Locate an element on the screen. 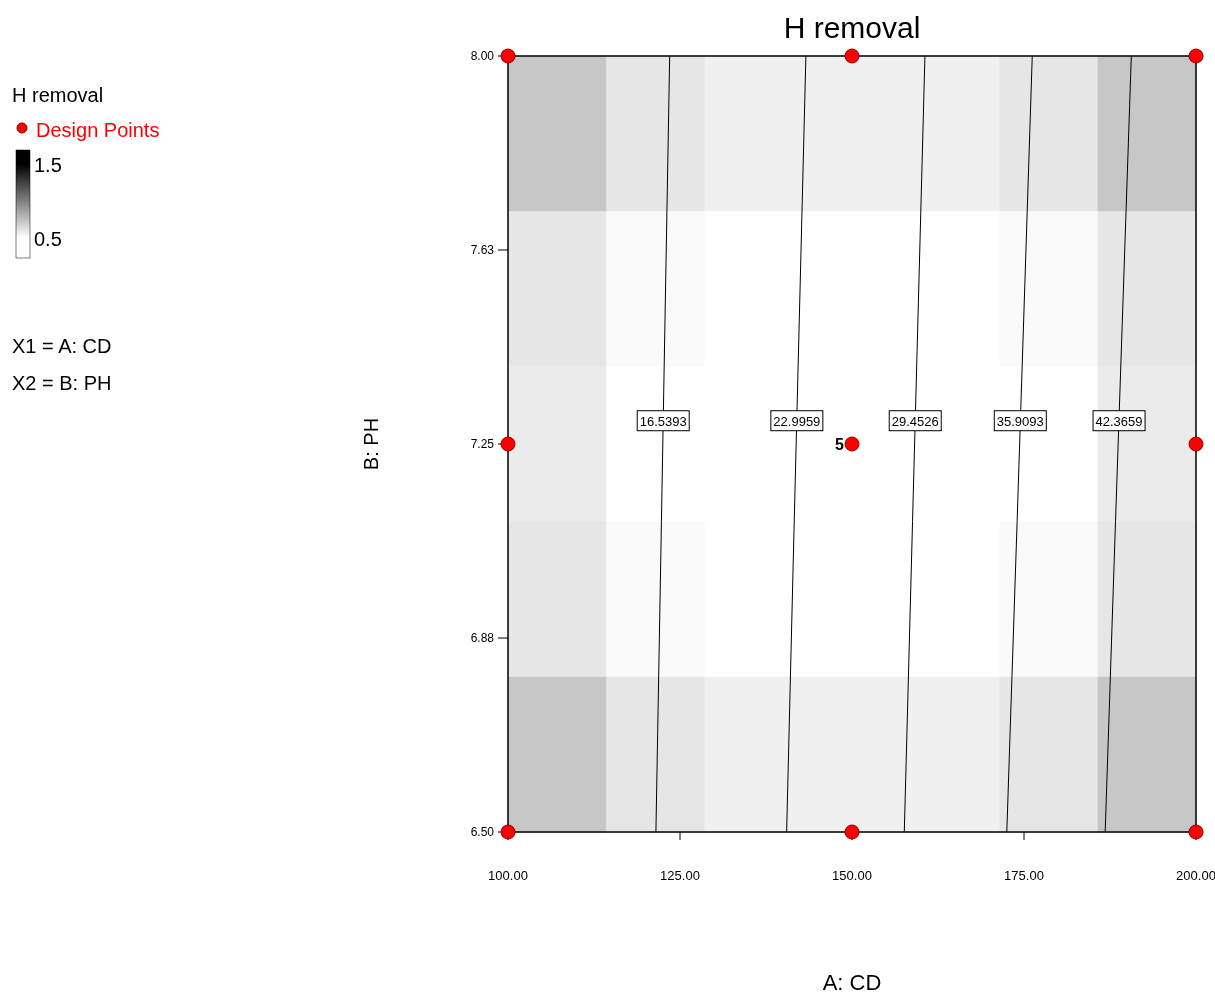 The width and height of the screenshot is (1215, 996). x-tick-label: 150.00 is located at coordinates (852, 875).